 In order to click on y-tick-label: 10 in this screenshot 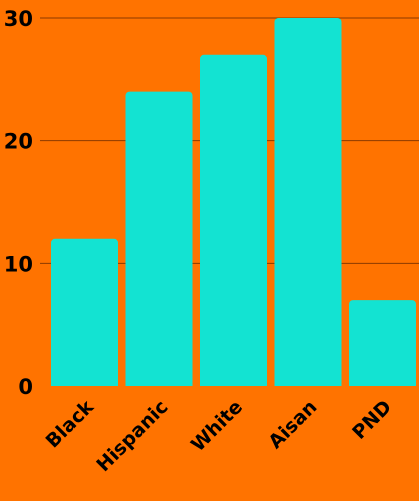, I will do `click(18, 264)`.